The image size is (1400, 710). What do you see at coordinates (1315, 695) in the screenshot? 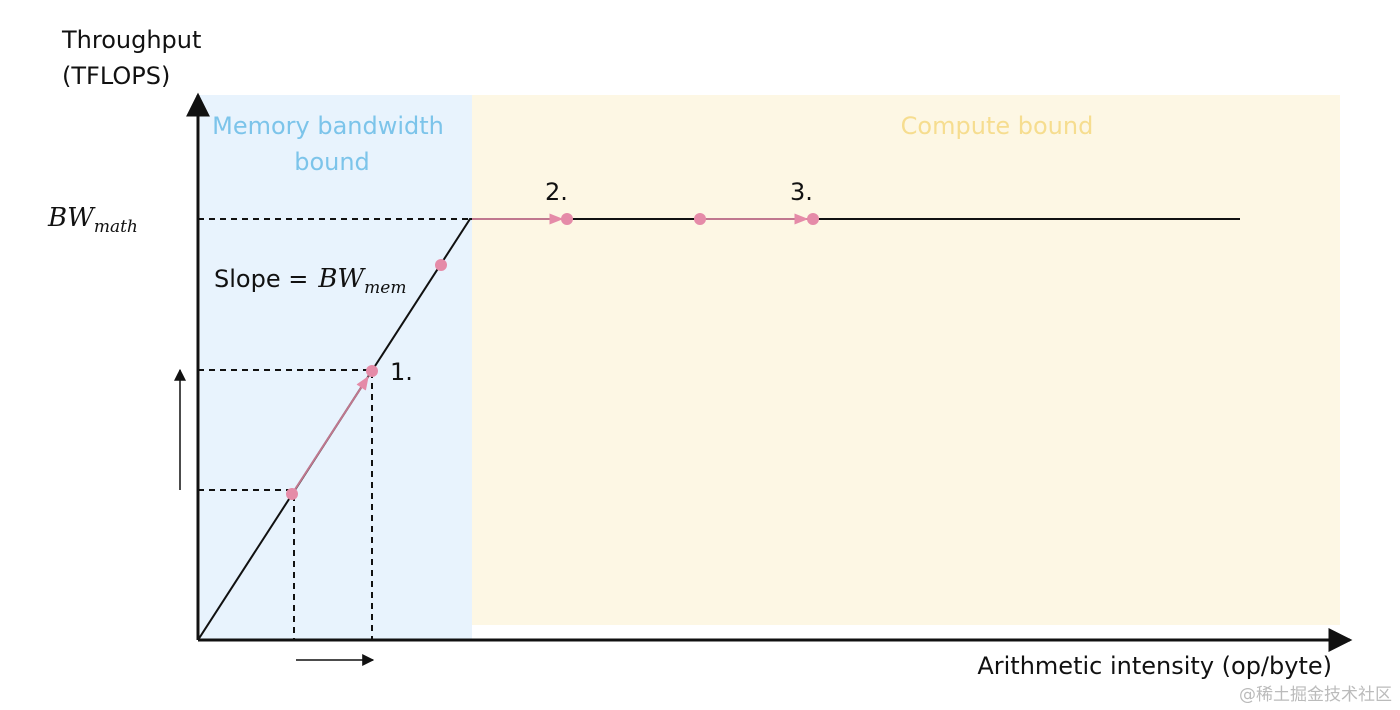
I see `watermark: @稀土掘金技术社区` at bounding box center [1315, 695].